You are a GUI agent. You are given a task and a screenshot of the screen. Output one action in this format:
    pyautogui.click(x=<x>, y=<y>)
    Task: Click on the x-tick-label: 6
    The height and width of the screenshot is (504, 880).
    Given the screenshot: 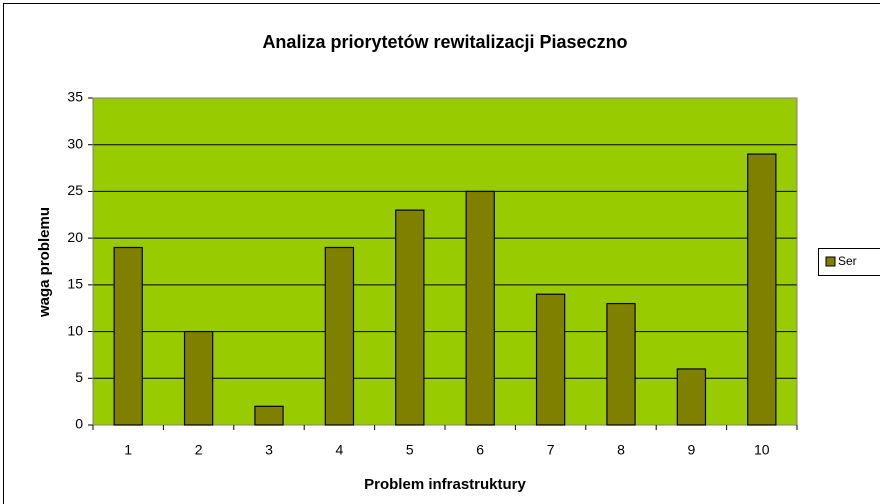 What is the action you would take?
    pyautogui.click(x=480, y=450)
    